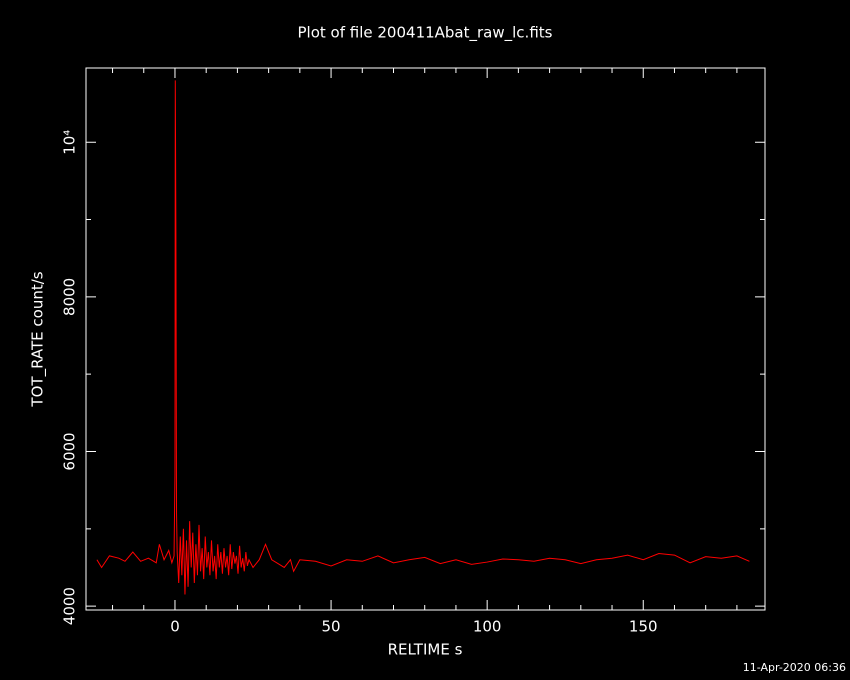 The image size is (850, 680). What do you see at coordinates (331, 627) in the screenshot?
I see `x-tick-label: 50` at bounding box center [331, 627].